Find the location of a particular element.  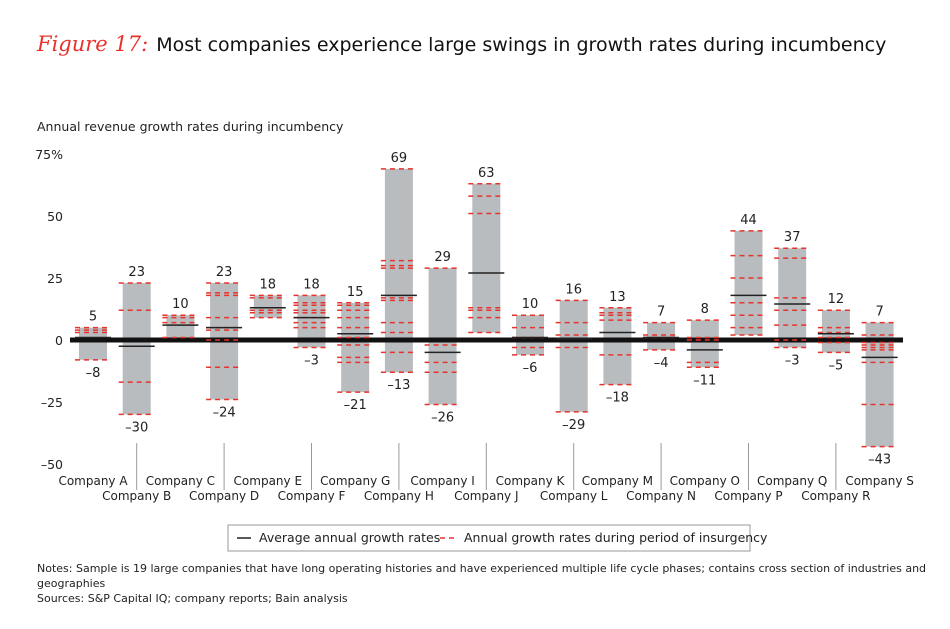

y-tick-label: –50 is located at coordinates (52, 464).